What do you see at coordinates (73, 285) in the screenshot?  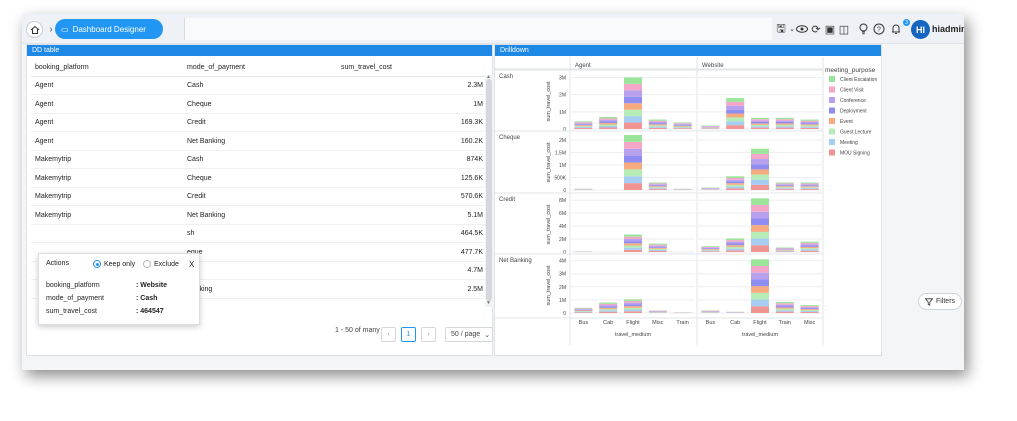 I see `field-label: booking_platform` at bounding box center [73, 285].